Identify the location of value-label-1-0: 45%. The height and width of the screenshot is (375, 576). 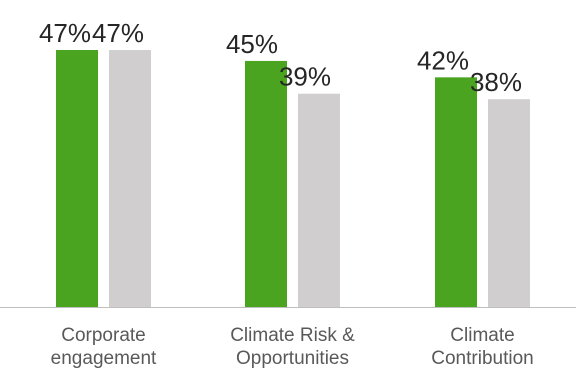
(252, 44).